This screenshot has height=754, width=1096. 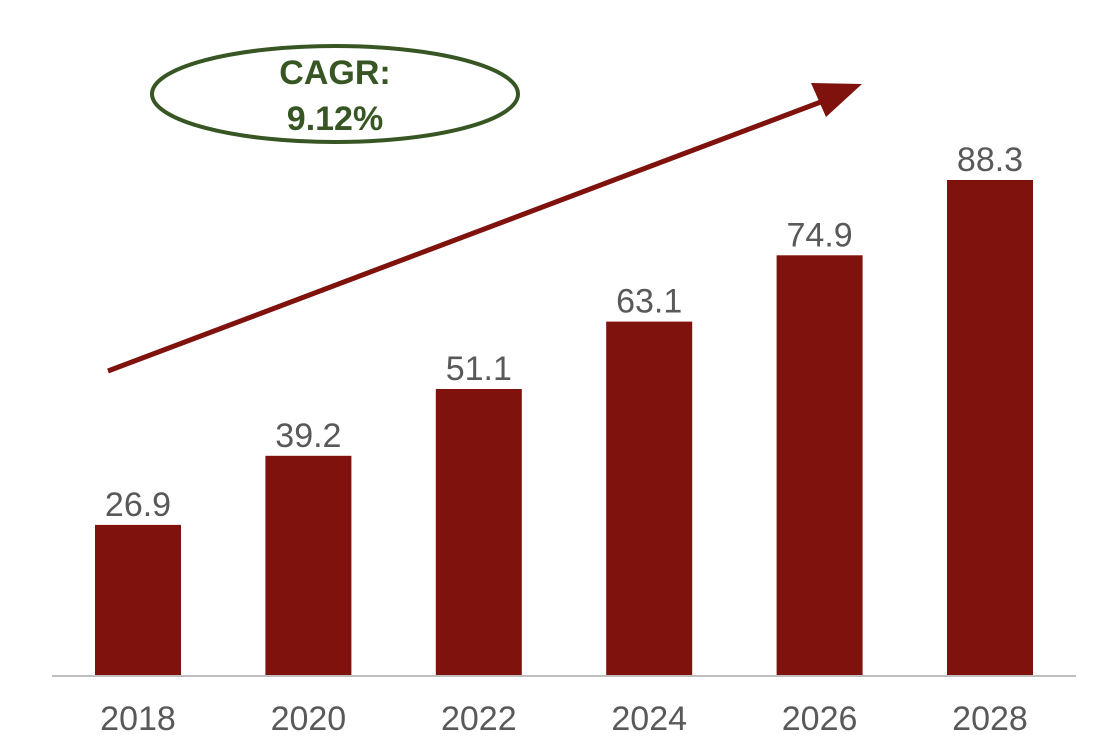 I want to click on trend-arrow-head, so click(x=836, y=100).